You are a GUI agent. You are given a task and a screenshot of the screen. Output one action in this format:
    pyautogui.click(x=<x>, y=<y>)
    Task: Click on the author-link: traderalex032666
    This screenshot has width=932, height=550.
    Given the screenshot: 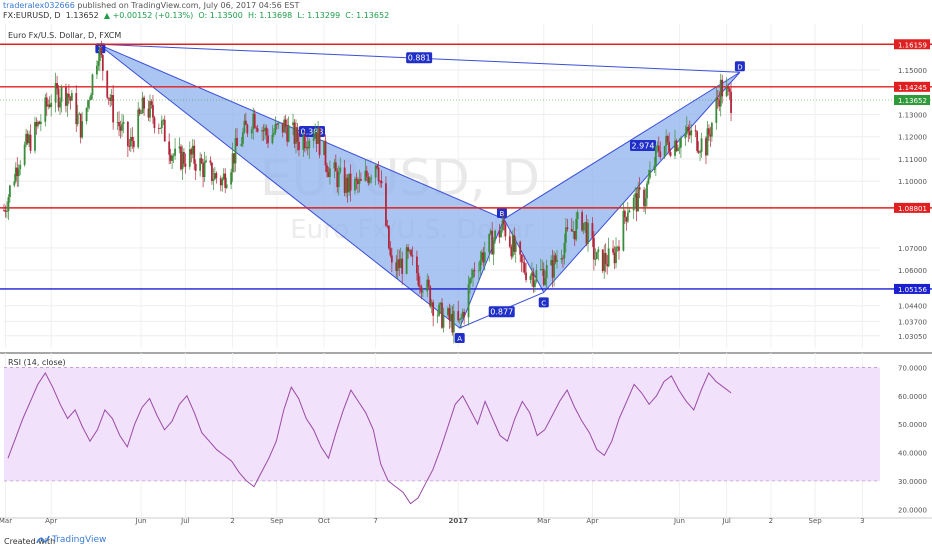 What is the action you would take?
    pyautogui.click(x=39, y=5)
    